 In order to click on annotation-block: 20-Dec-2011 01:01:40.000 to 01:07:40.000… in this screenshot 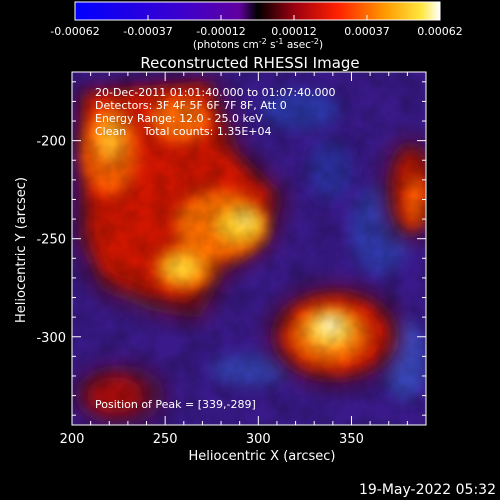, I will do `click(215, 112)`.